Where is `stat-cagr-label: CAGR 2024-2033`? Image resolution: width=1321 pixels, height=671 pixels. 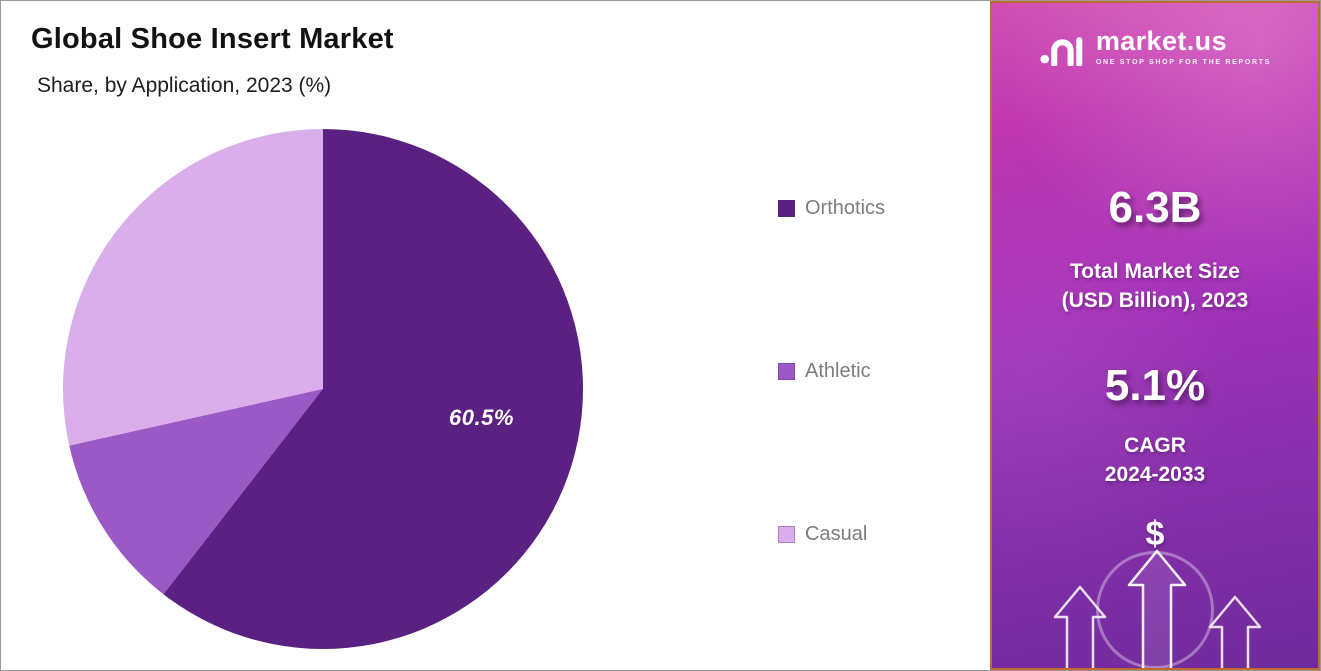 stat-cagr-label: CAGR 2024-2033 is located at coordinates (1155, 460).